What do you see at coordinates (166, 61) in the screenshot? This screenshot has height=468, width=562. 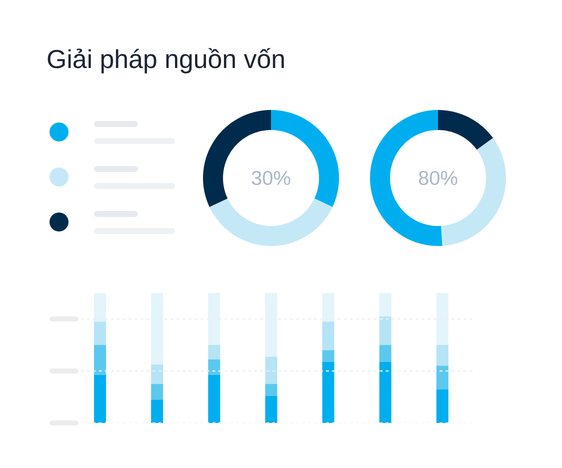 I see `chart-title: Giải pháp nguồn vốn` at bounding box center [166, 61].